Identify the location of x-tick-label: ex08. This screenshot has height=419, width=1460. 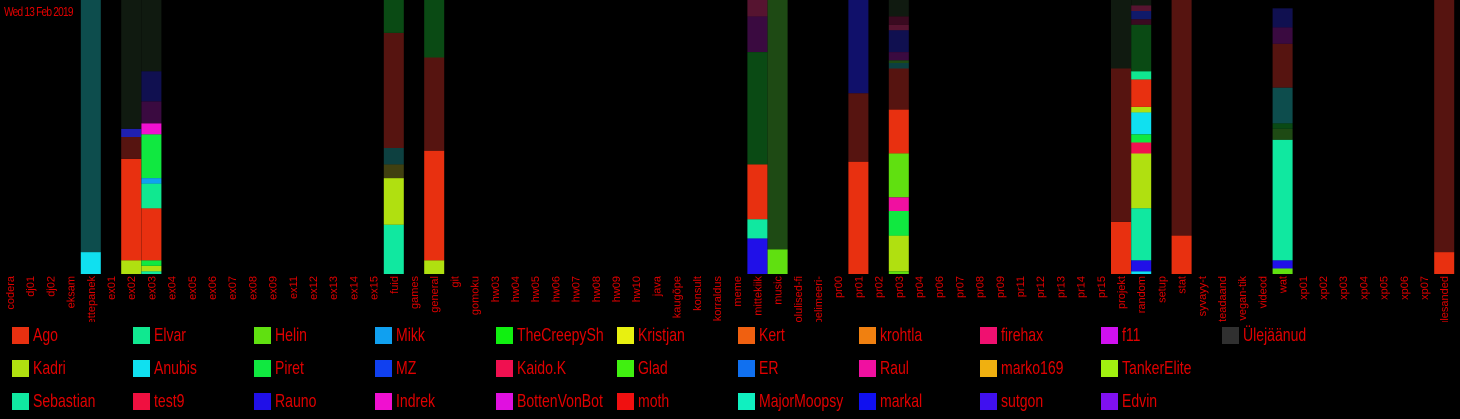
(253, 288).